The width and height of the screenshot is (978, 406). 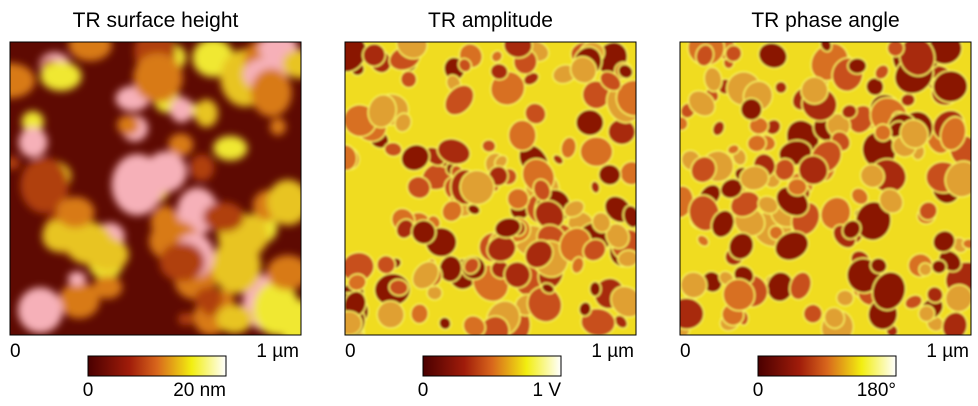 I want to click on colorbar-max: 20 nm, so click(x=199, y=390).